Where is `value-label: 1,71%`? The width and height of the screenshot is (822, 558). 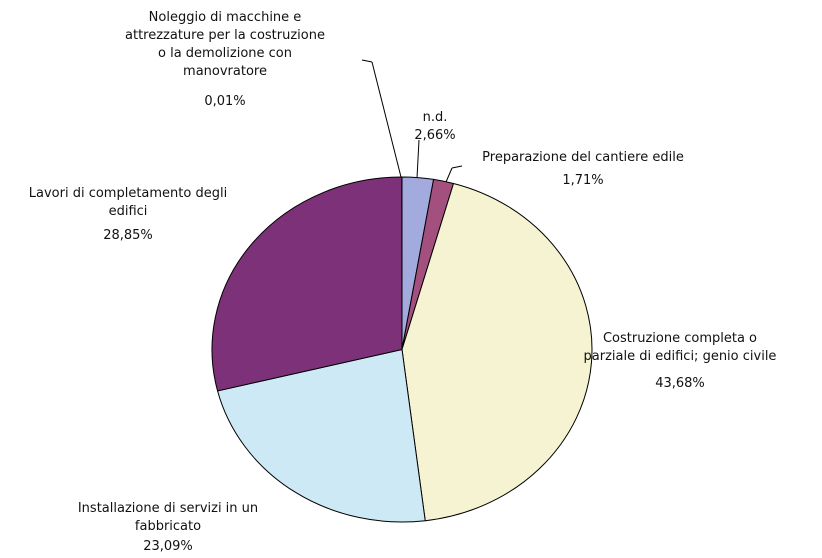
value-label: 1,71% is located at coordinates (583, 180).